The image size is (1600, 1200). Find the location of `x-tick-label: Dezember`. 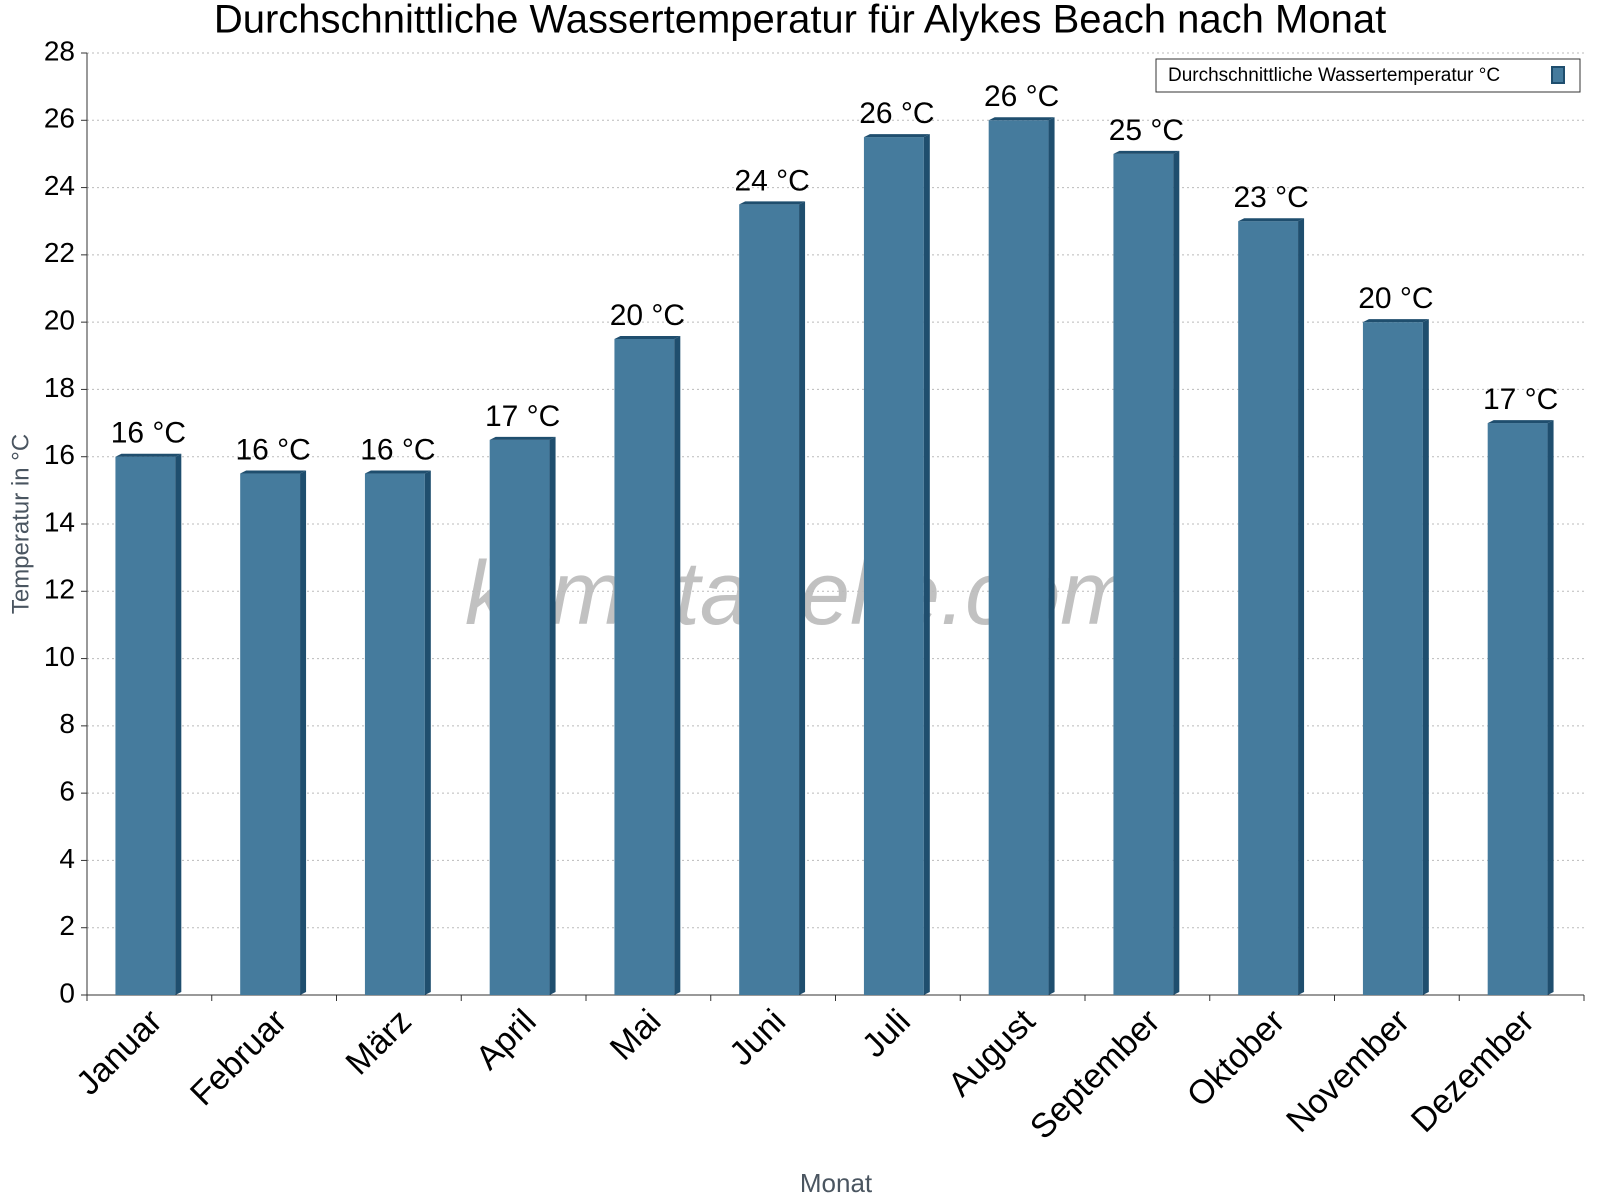

x-tick-label: Dezember is located at coordinates (1473, 1071).